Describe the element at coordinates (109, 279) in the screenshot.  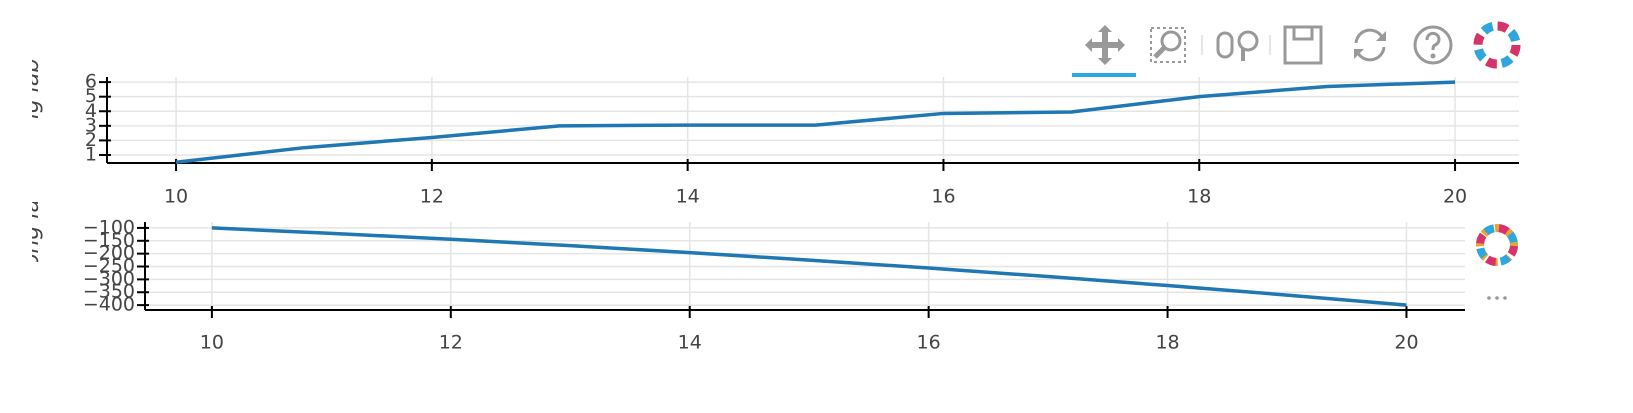
I see `y-tick-label: −300` at that location.